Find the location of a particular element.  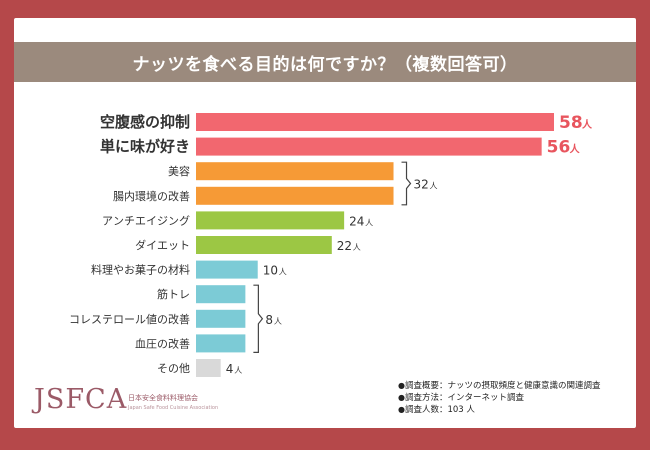

value-label-0: 58 is located at coordinates (571, 123).